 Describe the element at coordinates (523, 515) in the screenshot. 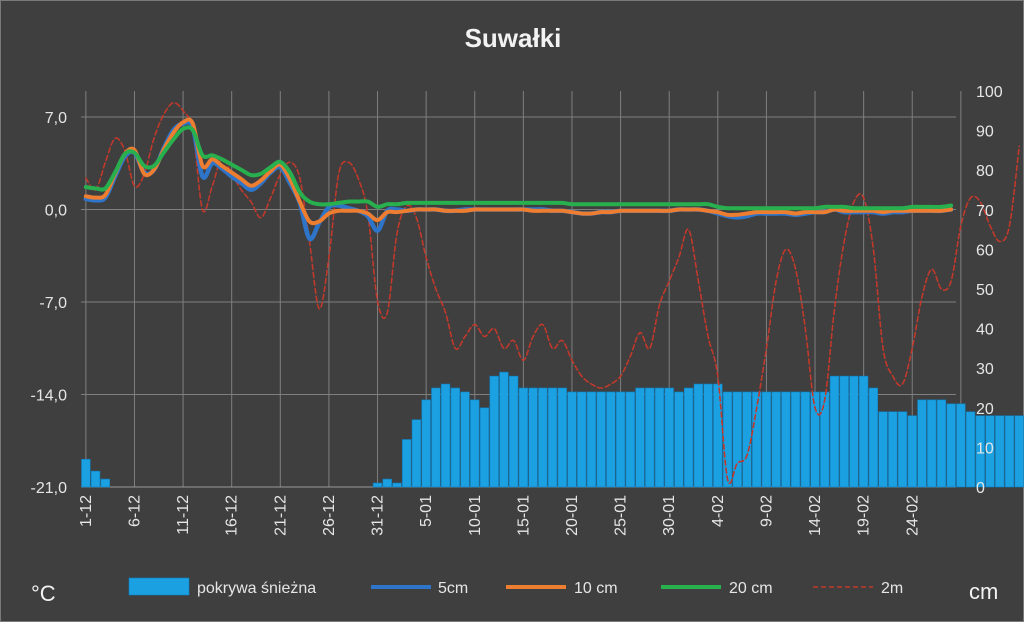

I see `x-tick-label: 15-01` at that location.